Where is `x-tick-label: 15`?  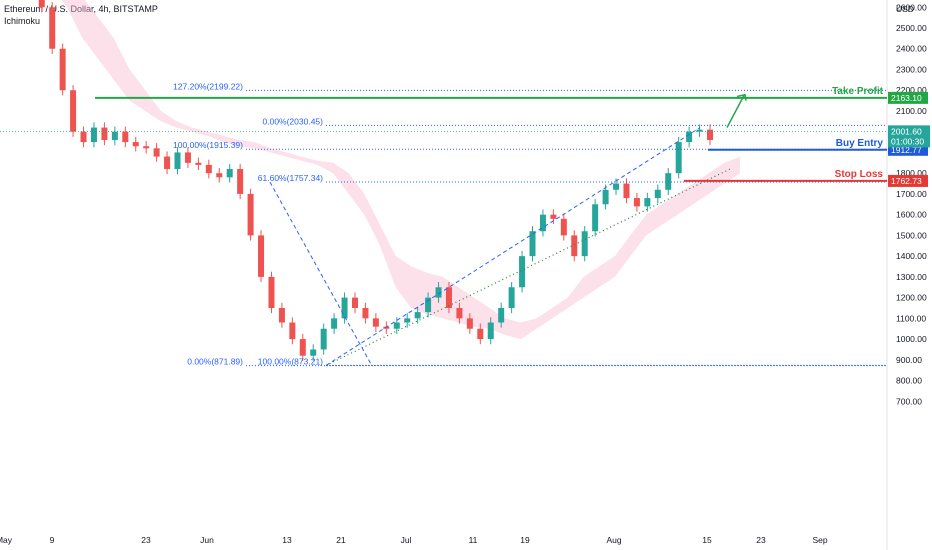
x-tick-label: 15 is located at coordinates (707, 540).